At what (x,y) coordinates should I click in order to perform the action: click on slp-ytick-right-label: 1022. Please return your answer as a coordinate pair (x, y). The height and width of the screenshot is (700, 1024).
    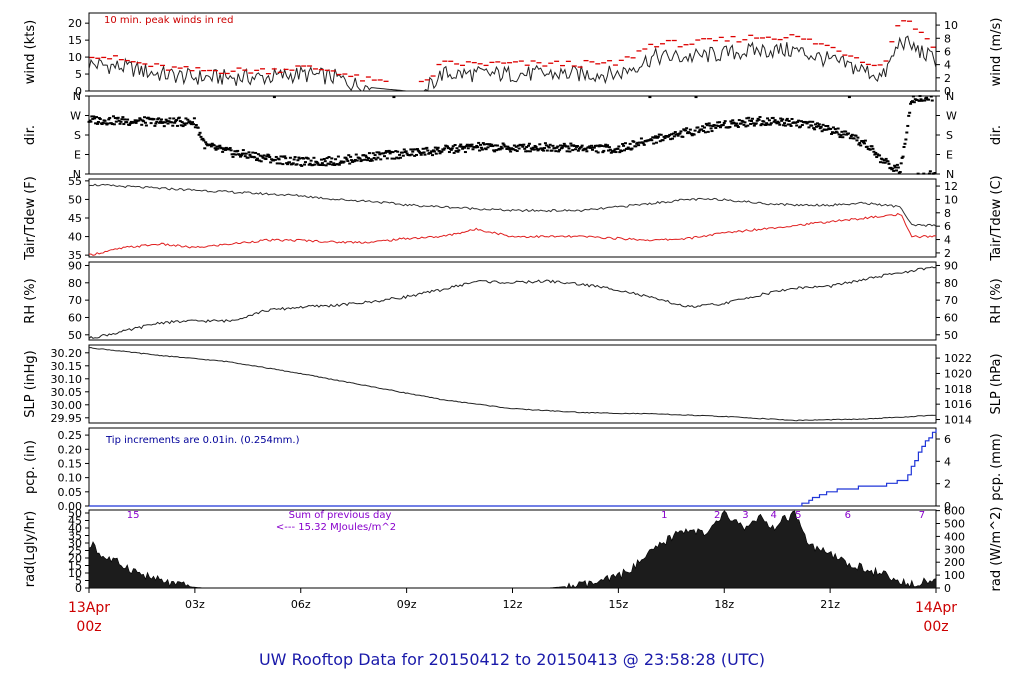
    Looking at the image, I should click on (958, 358).